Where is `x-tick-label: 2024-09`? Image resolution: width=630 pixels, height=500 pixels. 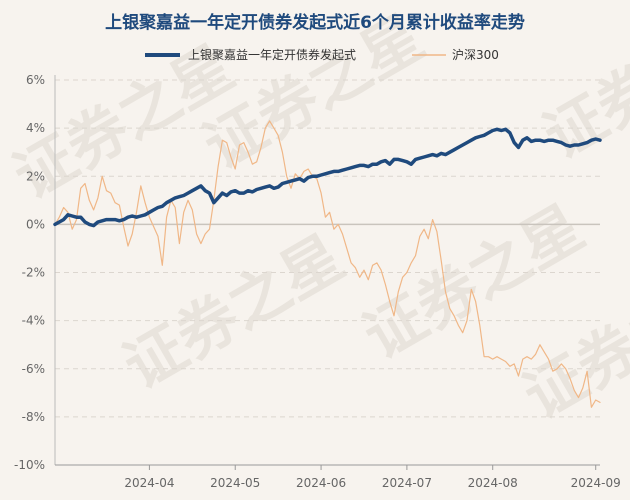
x-tick-label: 2024-09 is located at coordinates (596, 483).